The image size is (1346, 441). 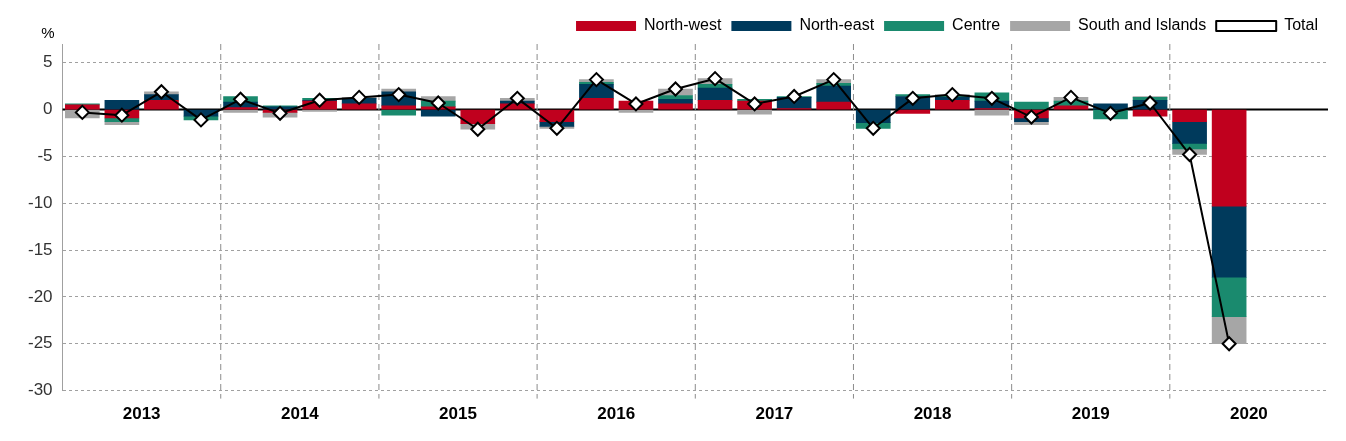 What do you see at coordinates (976, 25) in the screenshot?
I see `legend-label: Centre` at bounding box center [976, 25].